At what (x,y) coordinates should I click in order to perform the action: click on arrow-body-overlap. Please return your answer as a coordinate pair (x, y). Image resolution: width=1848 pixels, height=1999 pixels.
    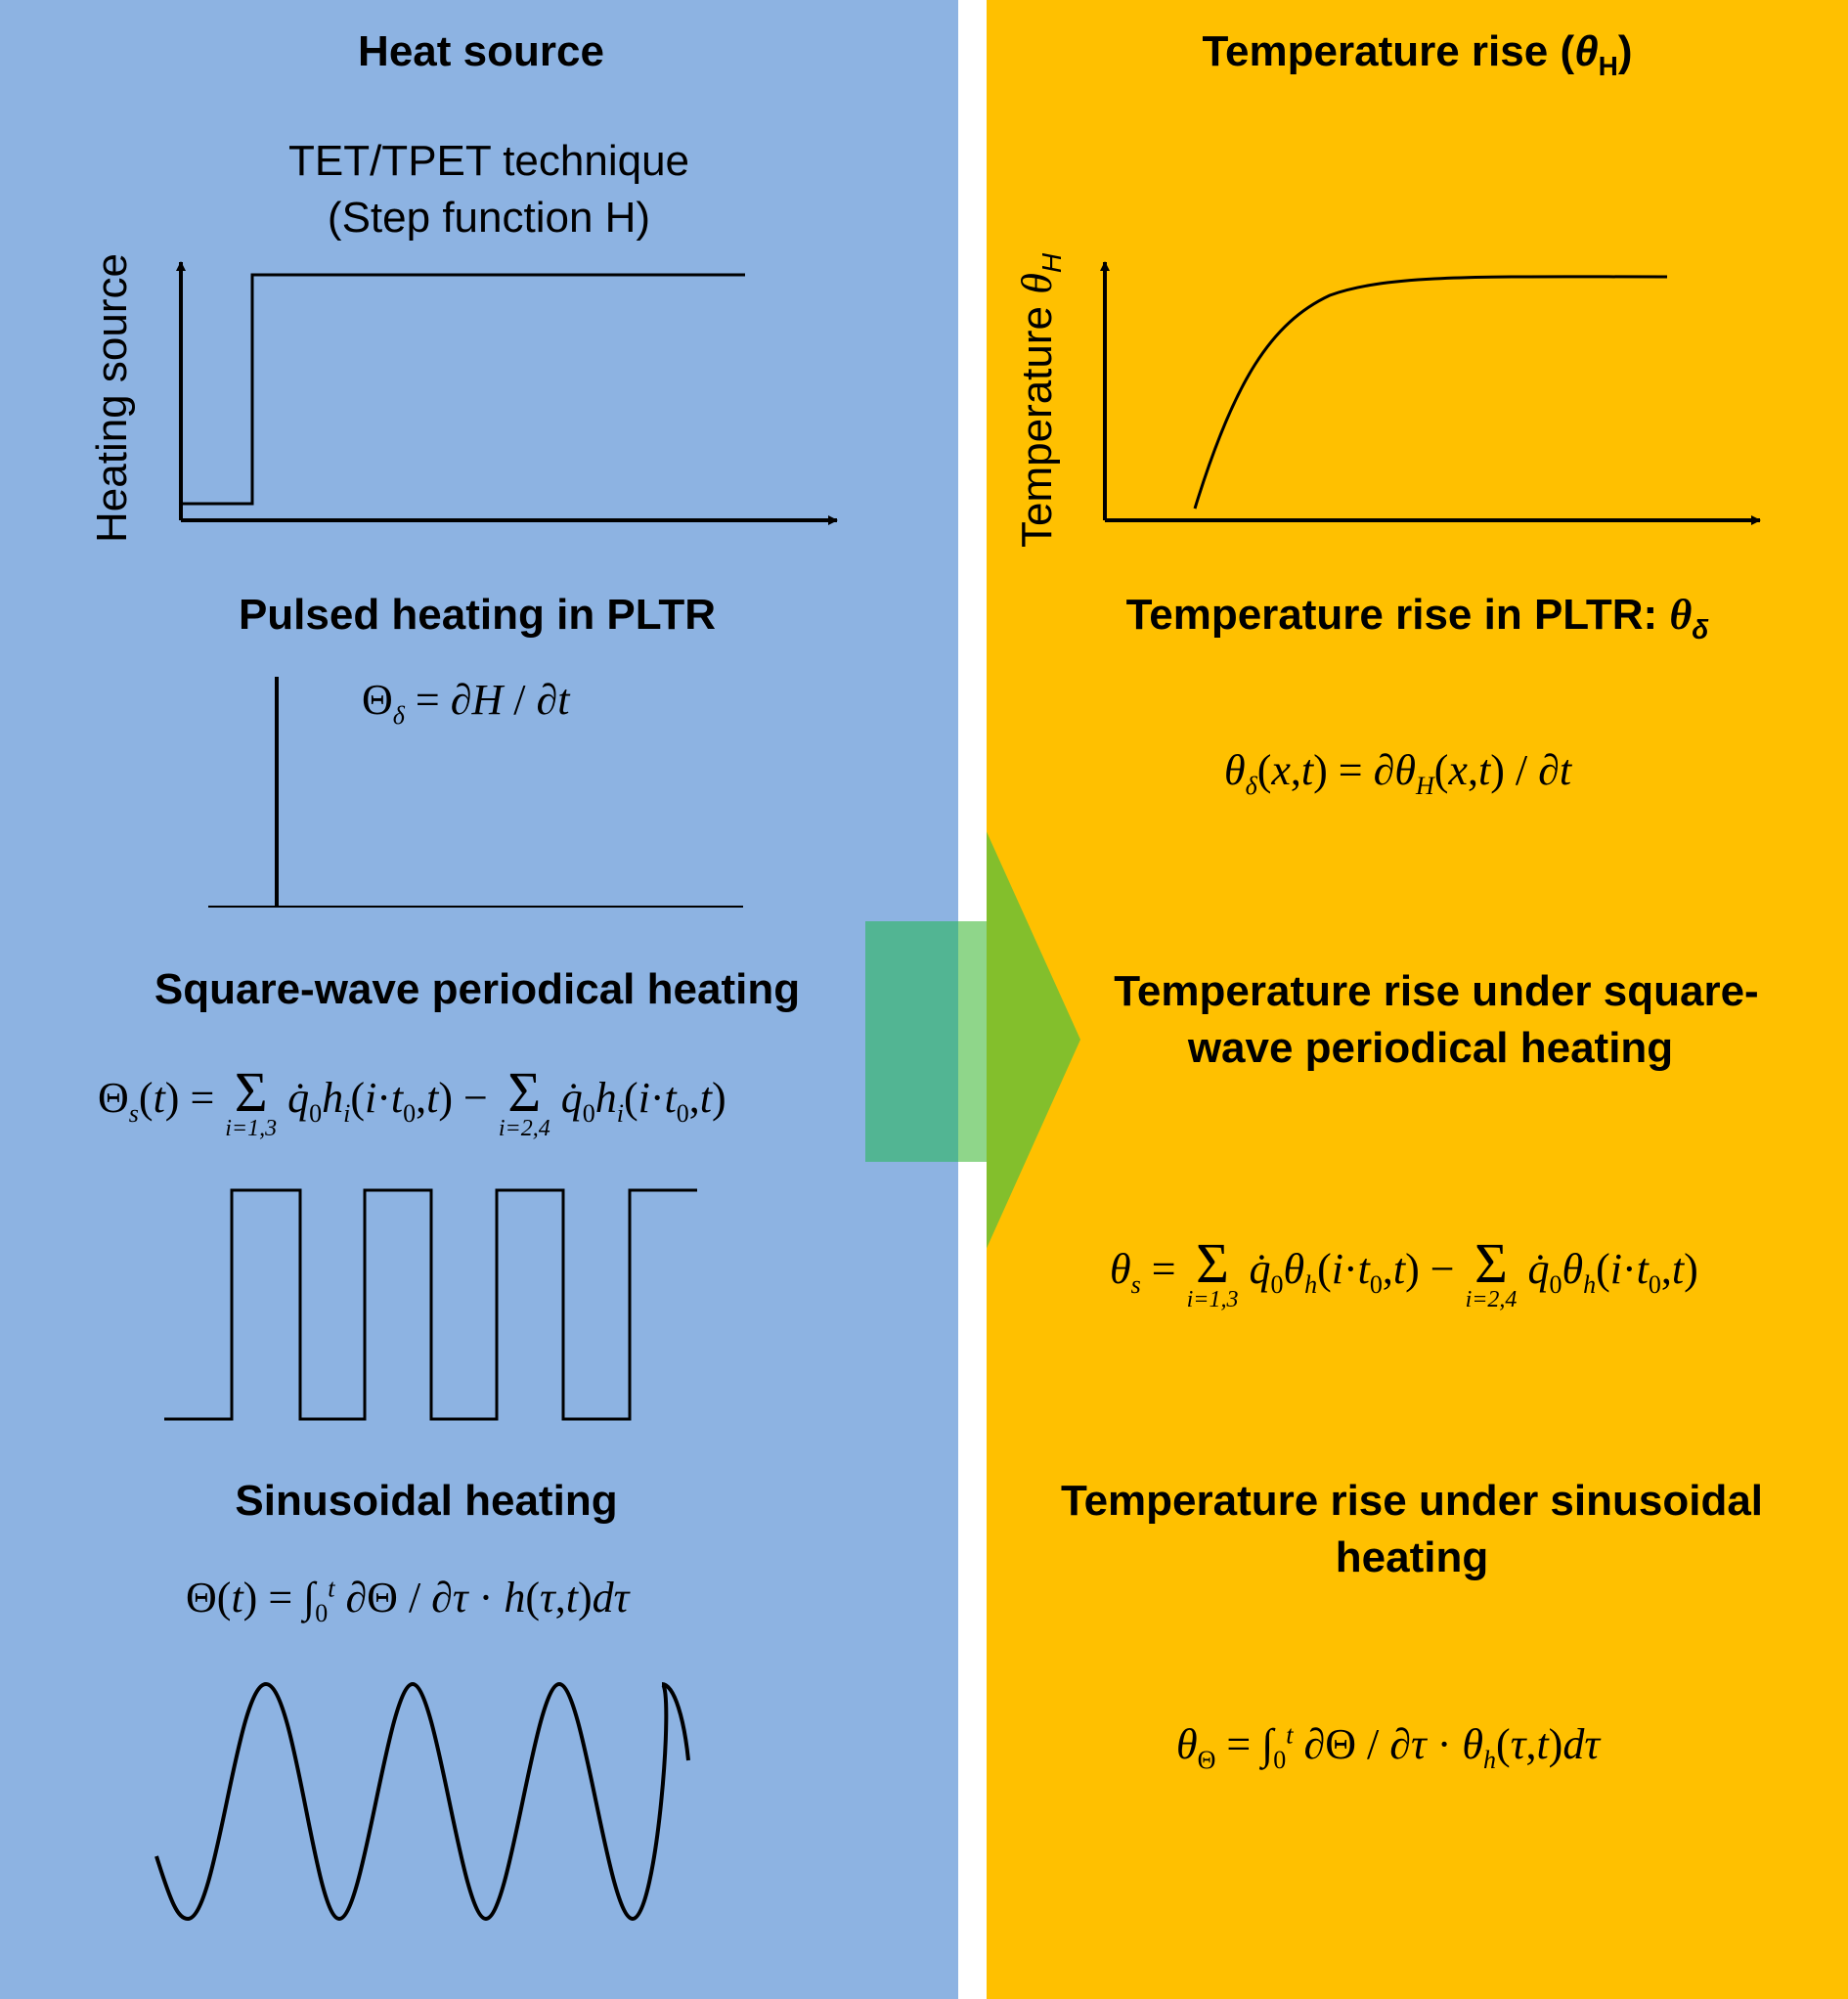
    Looking at the image, I should click on (972, 1041).